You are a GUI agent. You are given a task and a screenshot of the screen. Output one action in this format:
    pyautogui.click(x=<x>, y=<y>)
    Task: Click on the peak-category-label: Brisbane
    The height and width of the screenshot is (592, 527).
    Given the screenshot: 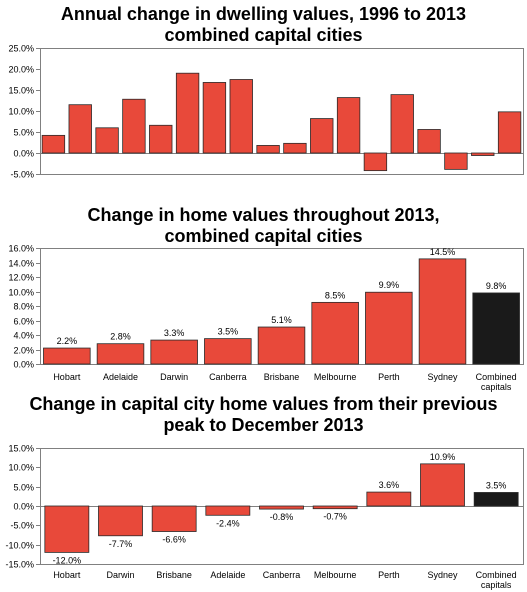 What is the action you would take?
    pyautogui.click(x=174, y=575)
    